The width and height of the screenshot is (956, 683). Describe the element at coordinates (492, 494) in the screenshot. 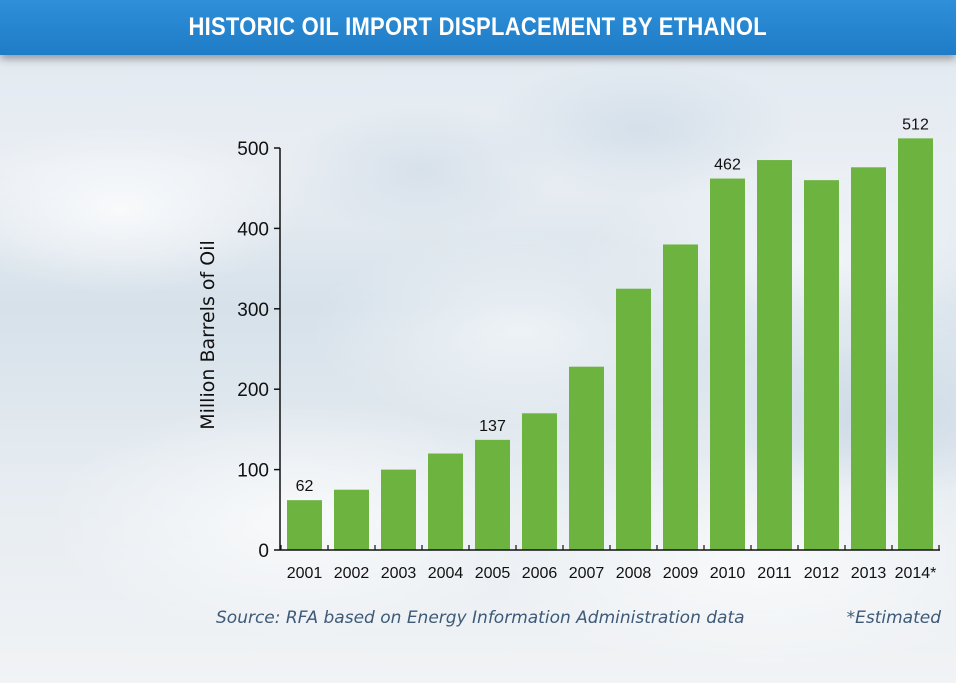

I see `bar-2005` at that location.